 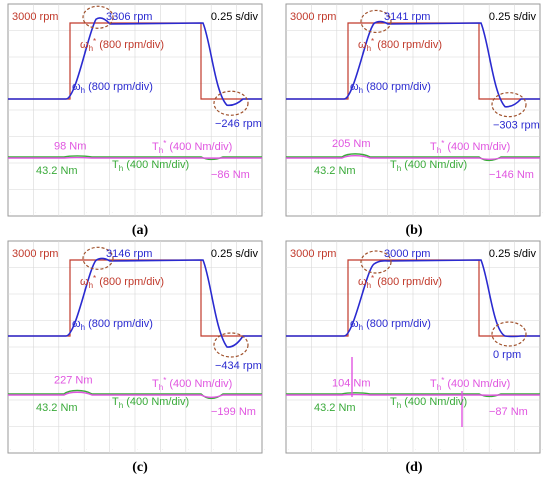 I want to click on torque-peak-label: 205 Nm, so click(x=351, y=144).